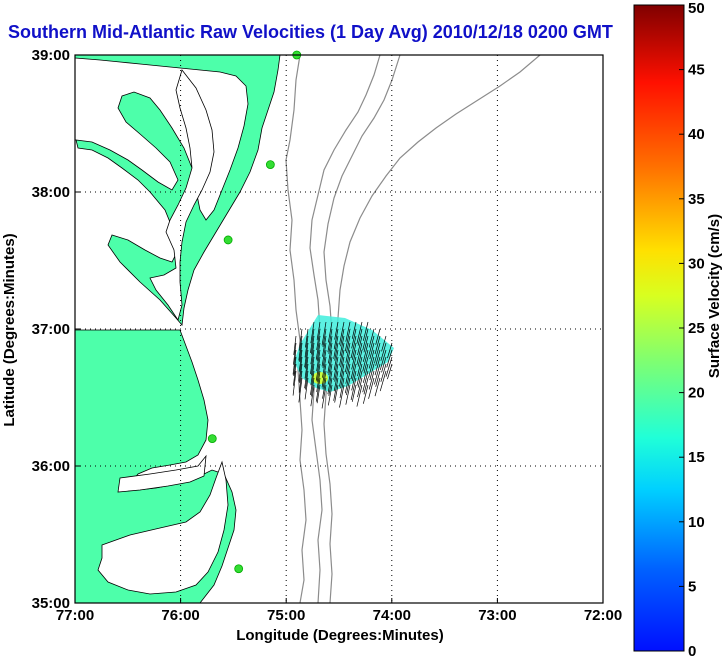 The image size is (724, 659). What do you see at coordinates (696, 328) in the screenshot?
I see `colorbar-tick-label: 25` at bounding box center [696, 328].